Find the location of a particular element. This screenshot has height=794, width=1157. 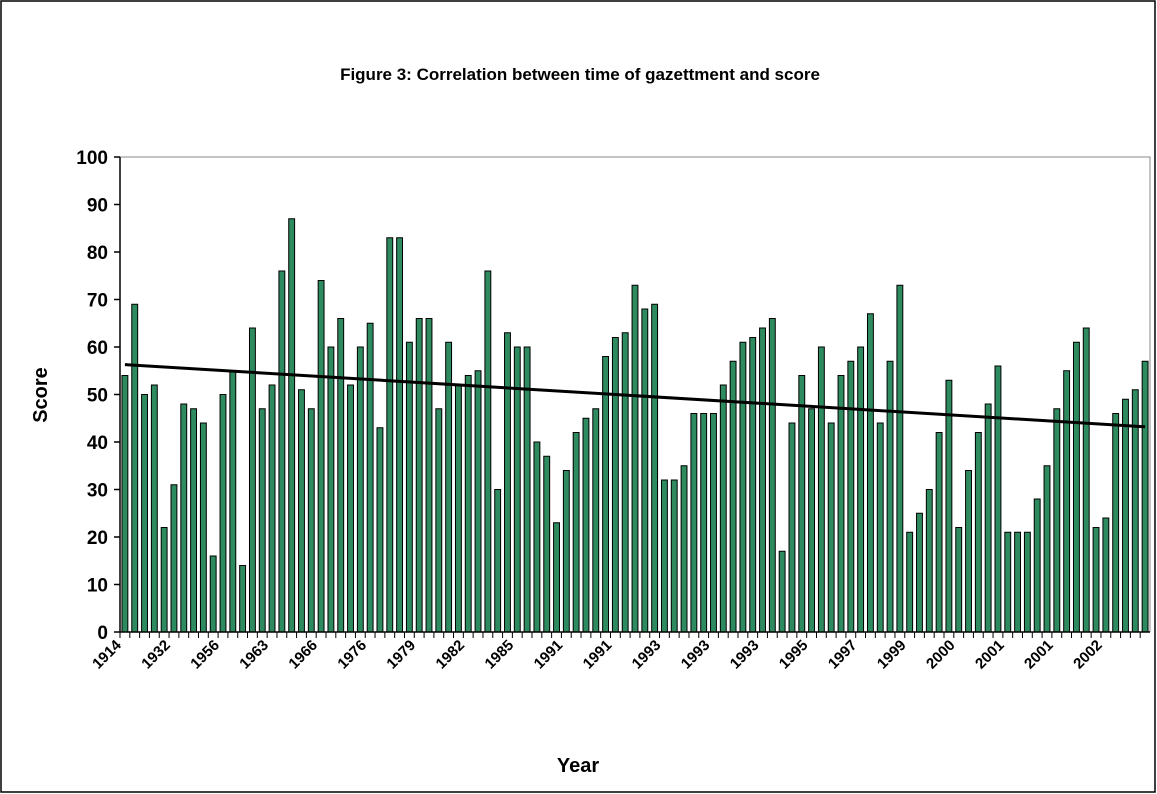

y-tick-label: 70 is located at coordinates (97, 301).